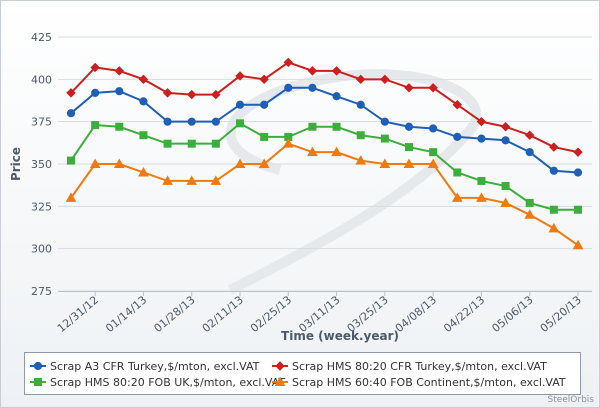  What do you see at coordinates (41, 122) in the screenshot?
I see `y-tick-label: 375` at bounding box center [41, 122].